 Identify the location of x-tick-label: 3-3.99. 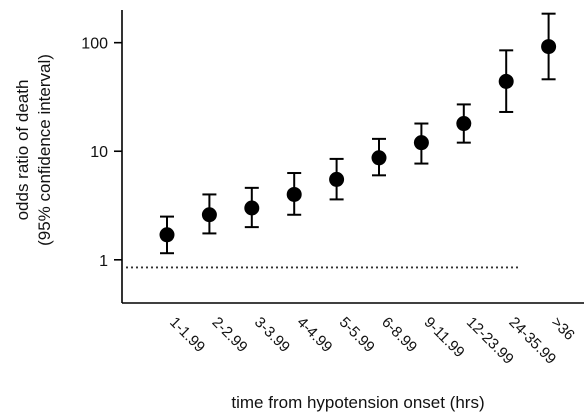
(272, 335).